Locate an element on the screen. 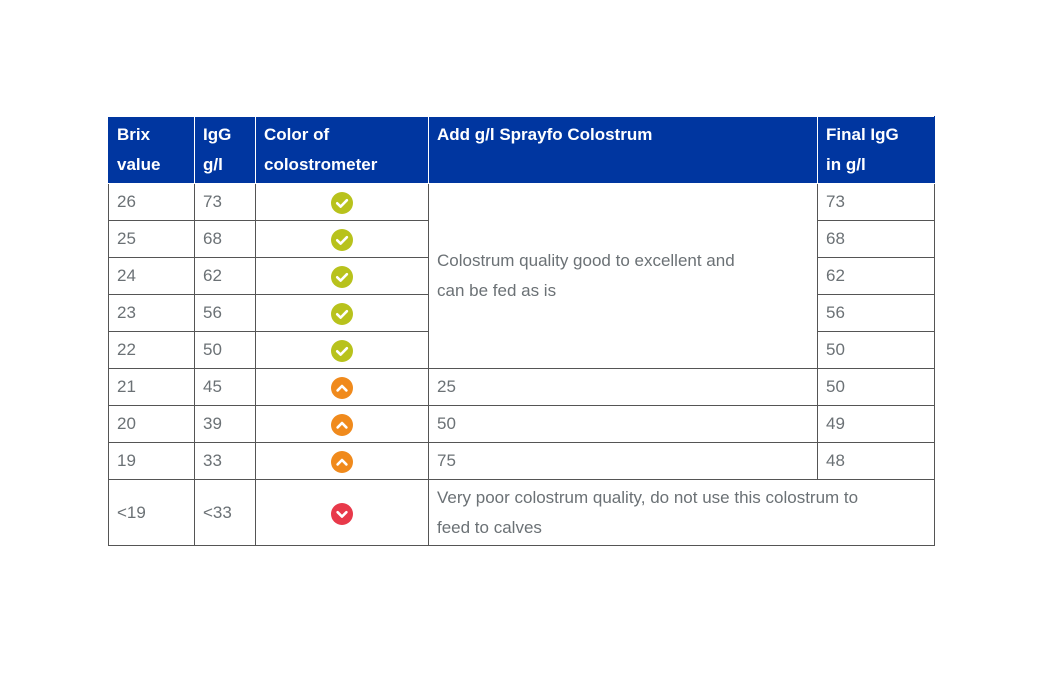  brix-cell: 23 is located at coordinates (151, 313).